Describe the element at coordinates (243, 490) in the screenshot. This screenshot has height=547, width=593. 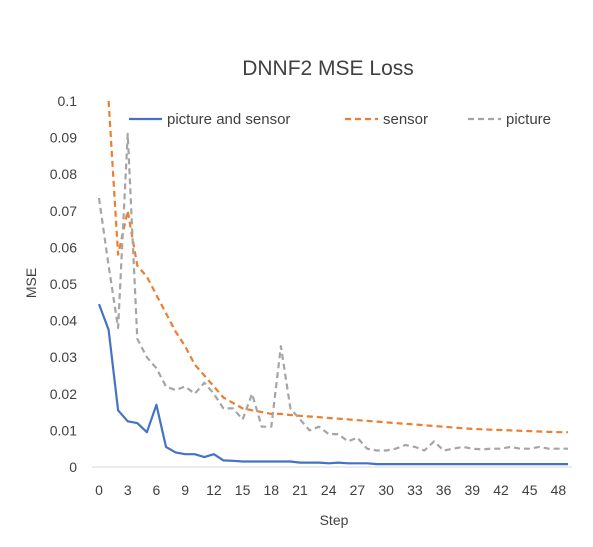
I see `x-tick-label: 15` at that location.